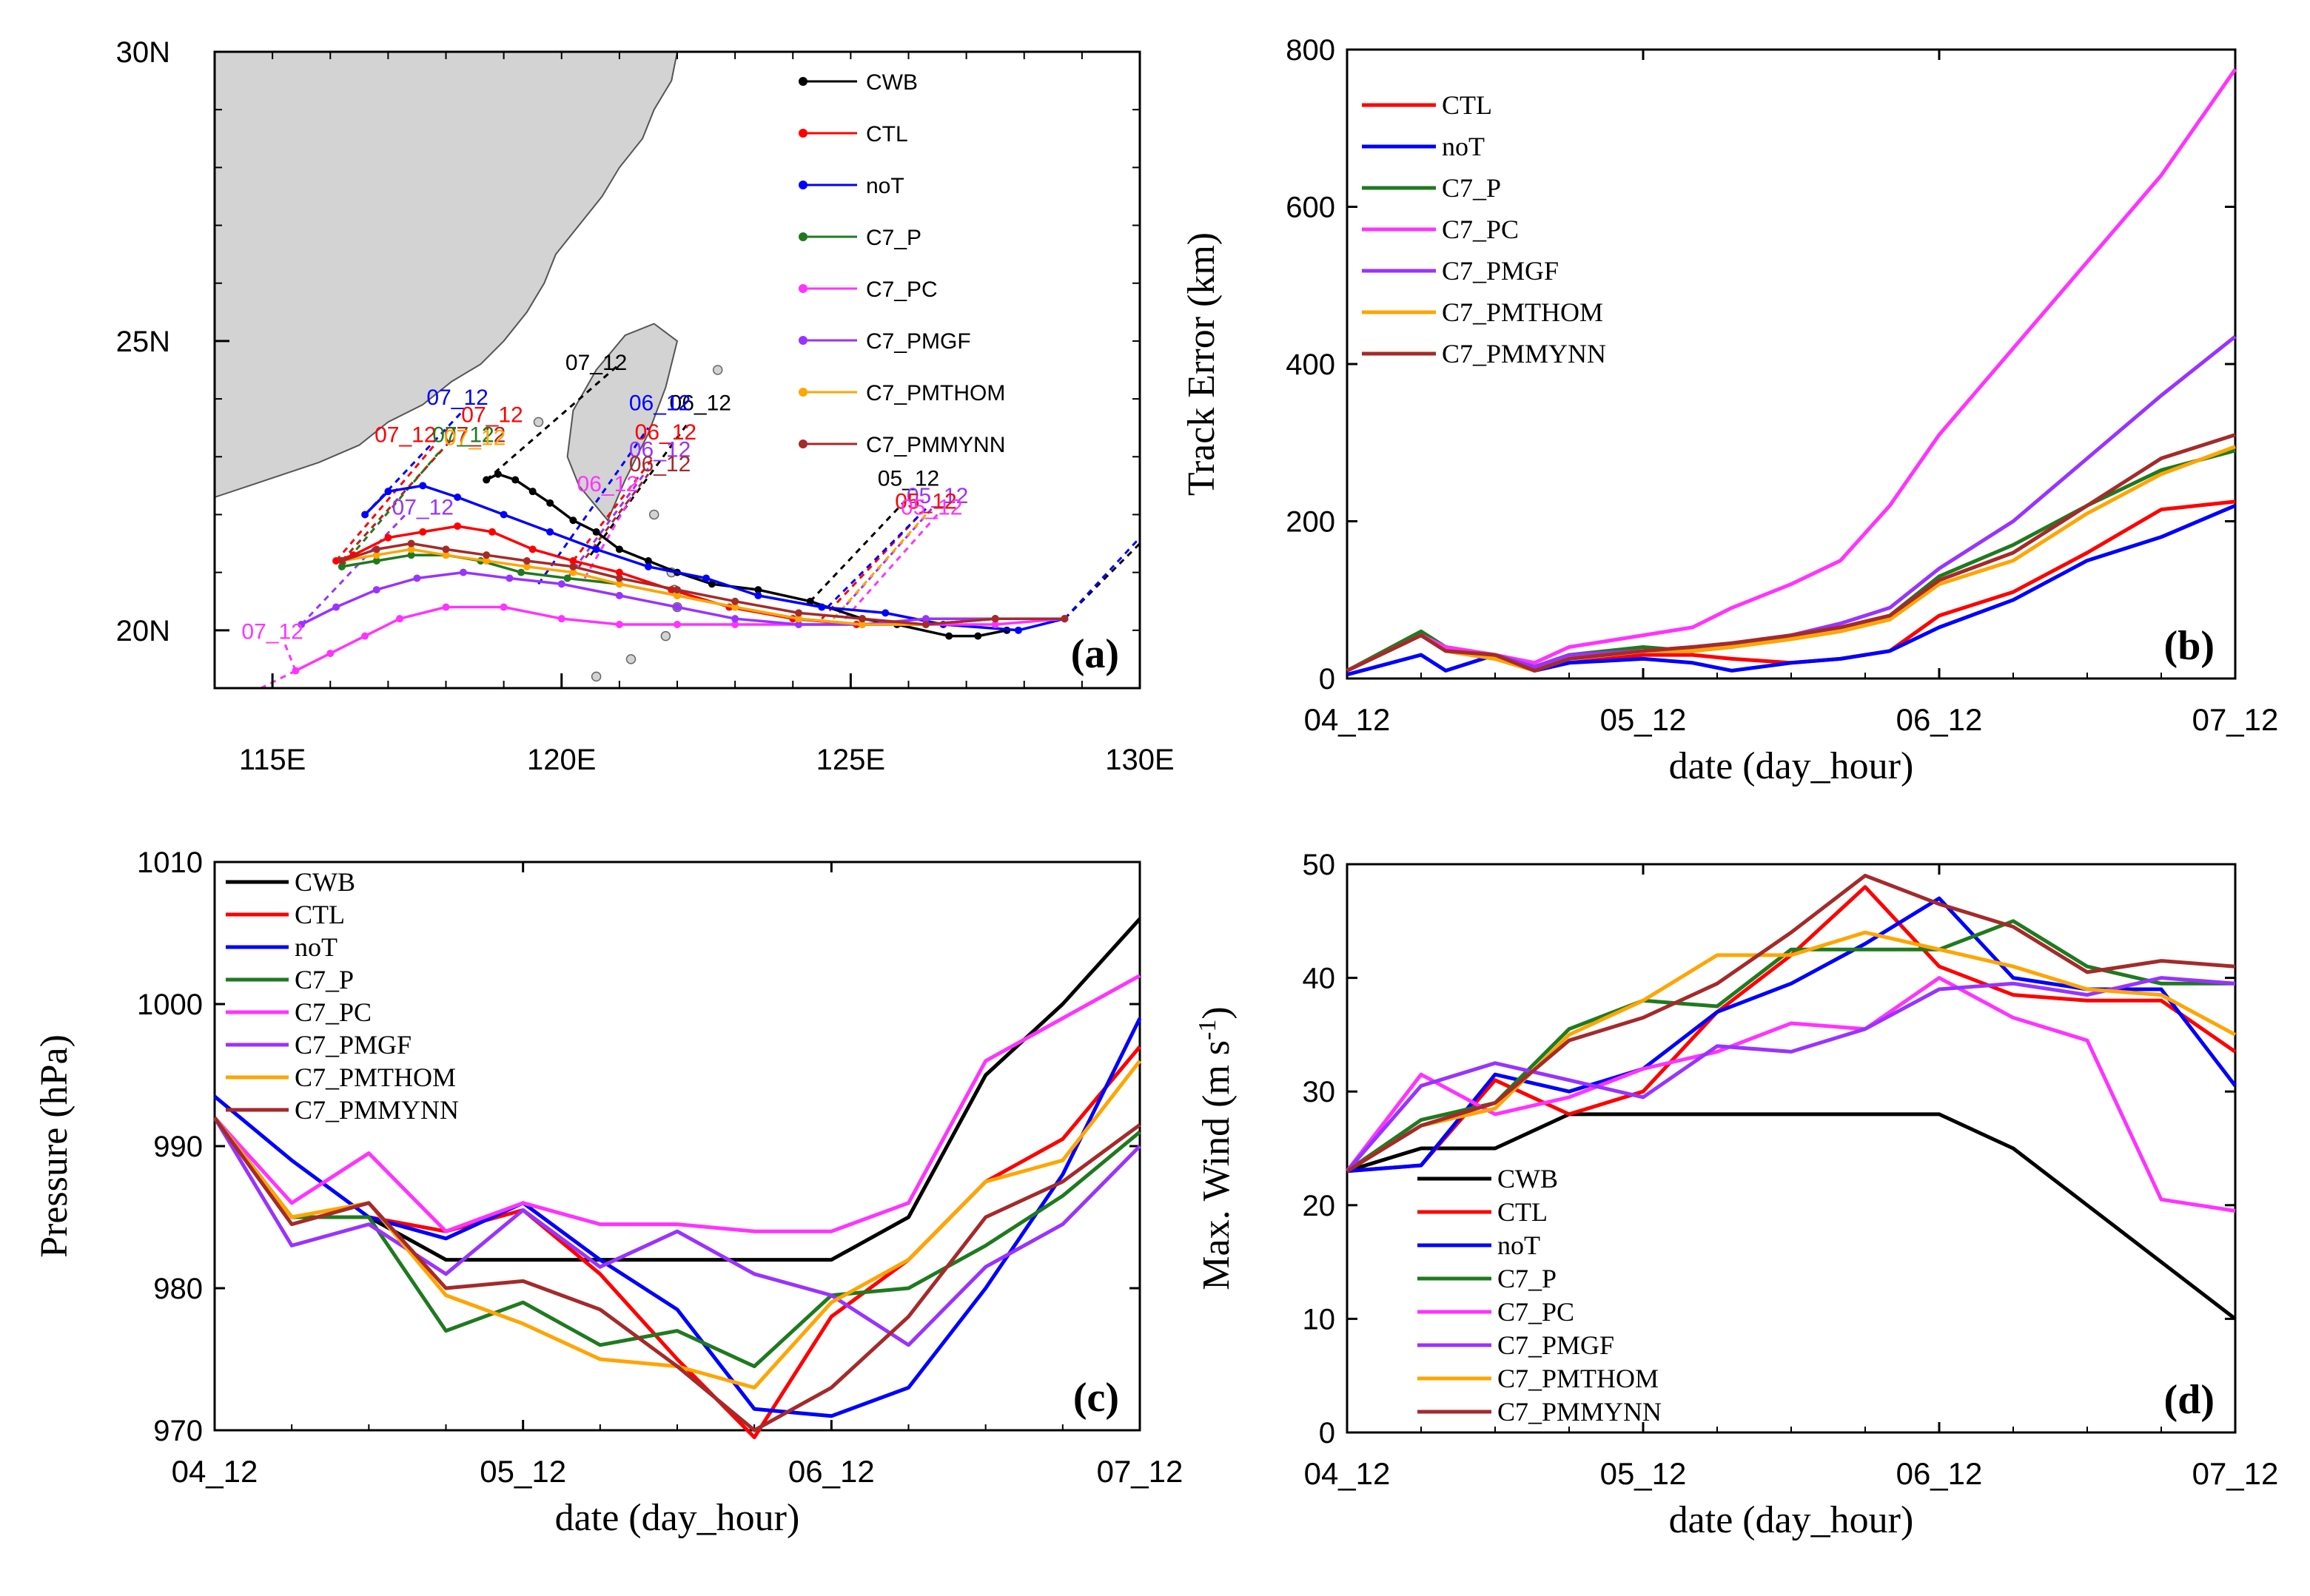  Describe the element at coordinates (1096, 1398) in the screenshot. I see `panel-label: (c)` at that location.